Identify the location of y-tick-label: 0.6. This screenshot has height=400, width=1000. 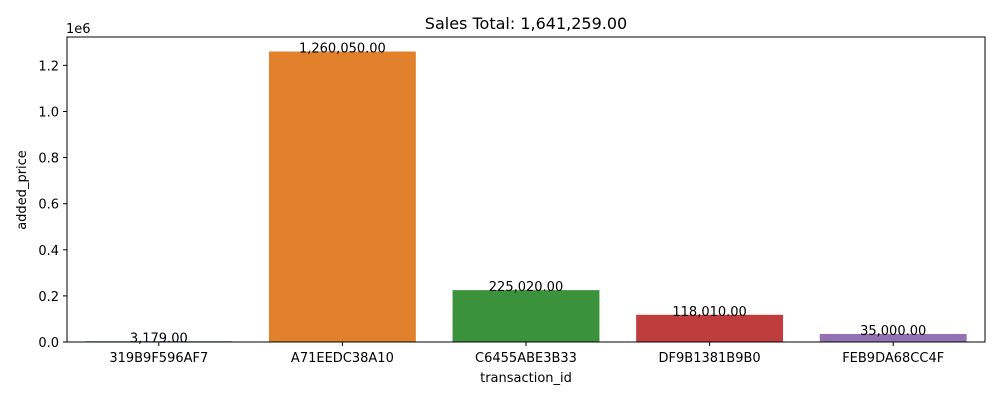
(48, 205).